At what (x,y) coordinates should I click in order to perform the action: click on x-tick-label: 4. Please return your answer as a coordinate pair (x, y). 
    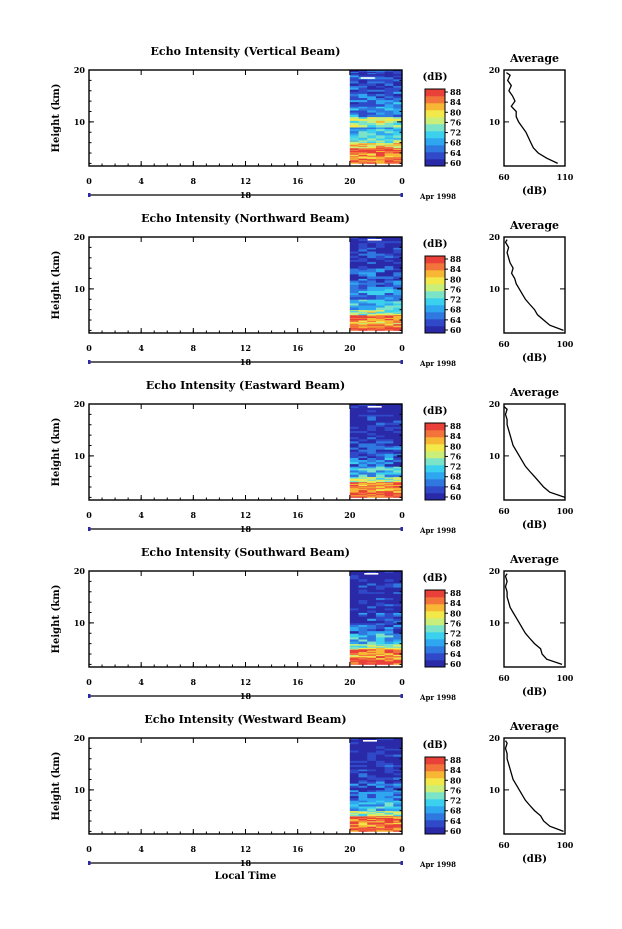
    Looking at the image, I should click on (141, 348).